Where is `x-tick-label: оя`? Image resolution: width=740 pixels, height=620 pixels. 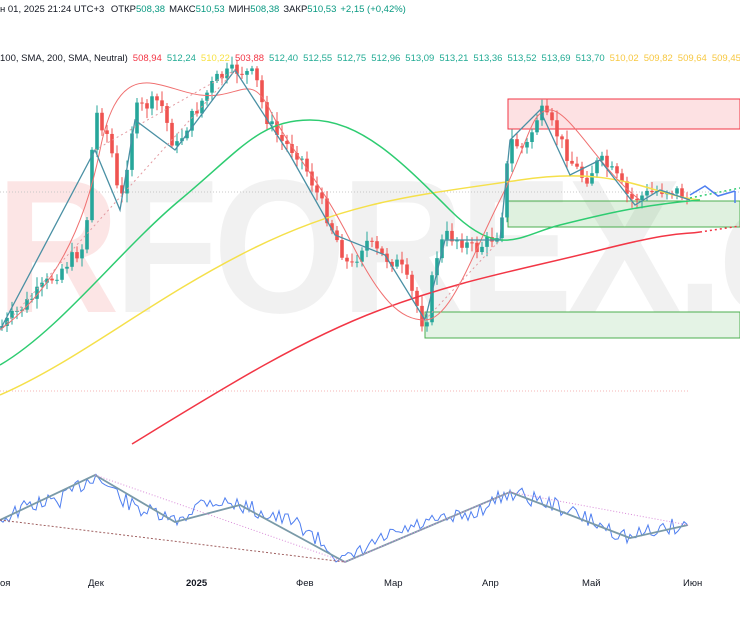 x-tick-label: оя is located at coordinates (5, 583).